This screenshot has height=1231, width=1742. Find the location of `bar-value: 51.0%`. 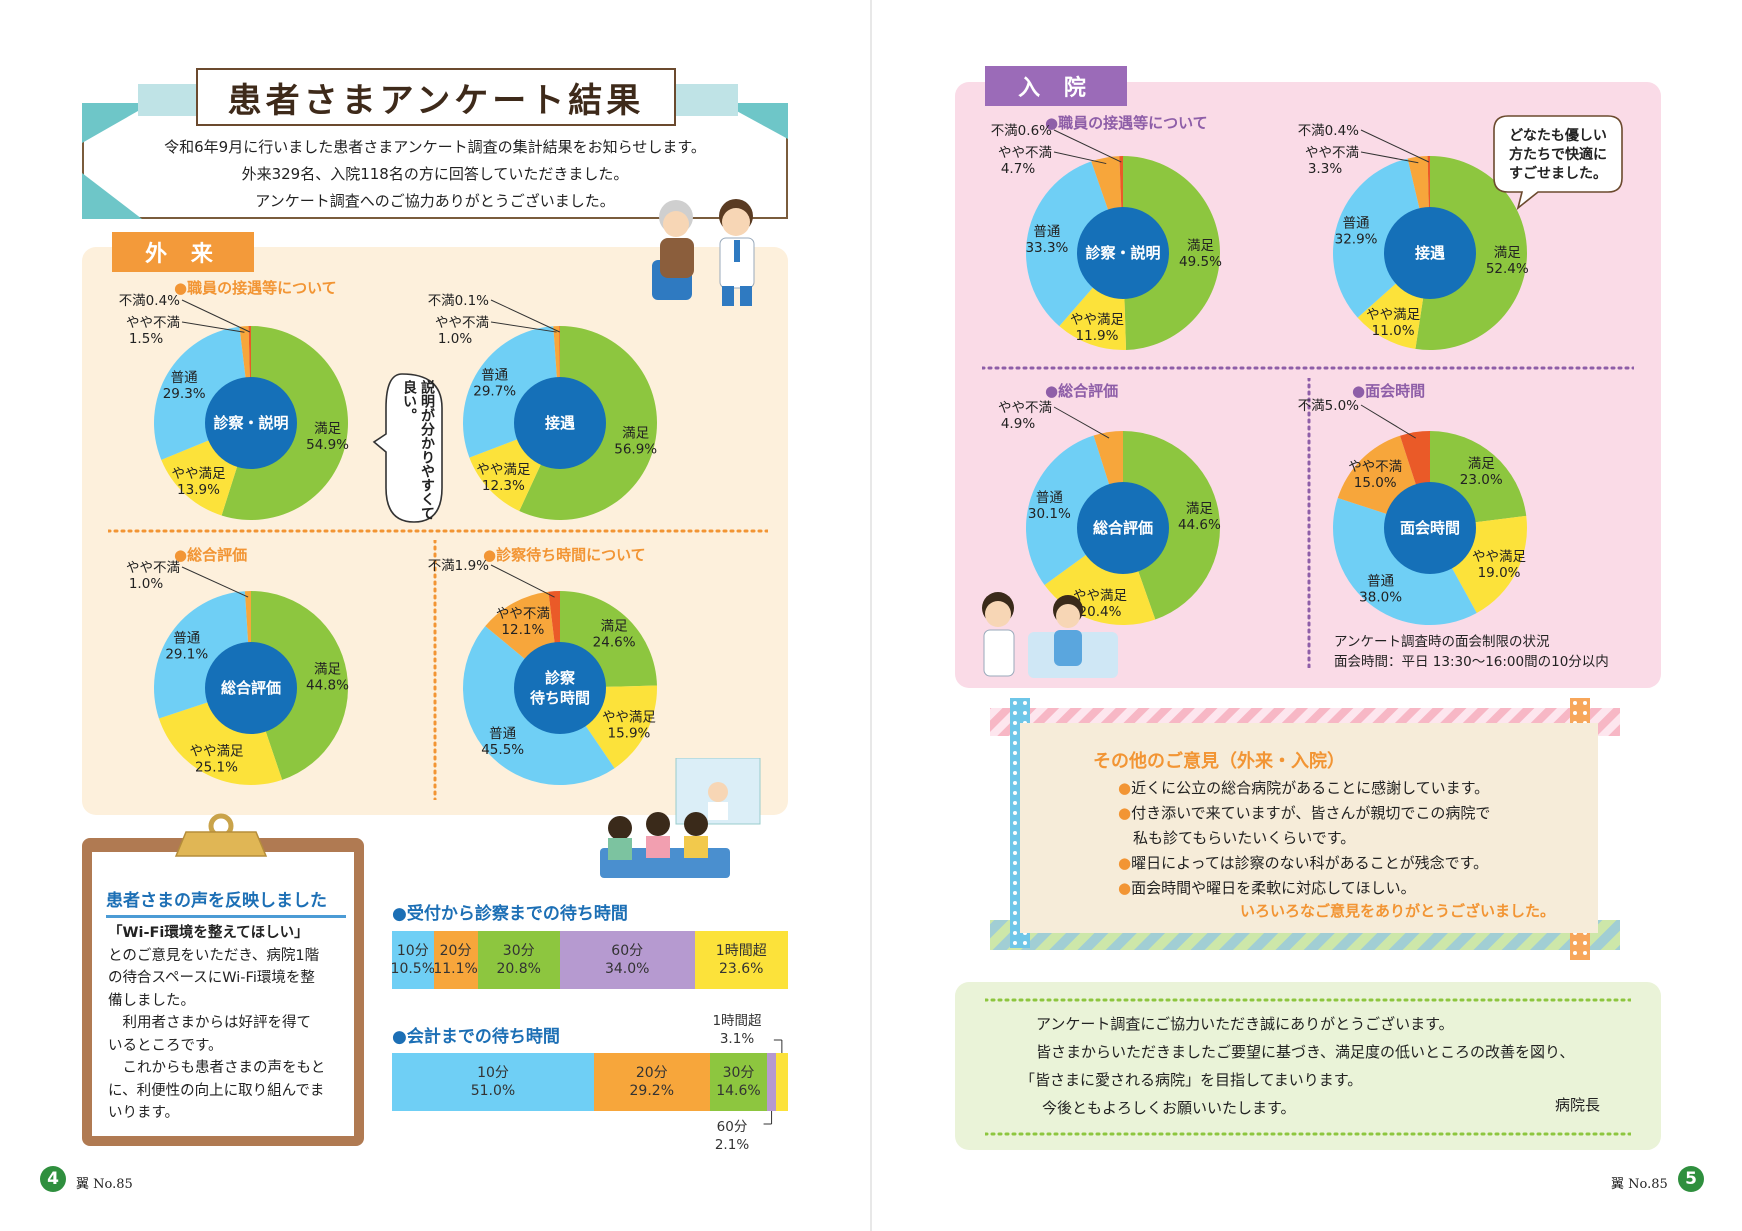

bar-value: 51.0% is located at coordinates (493, 1091).